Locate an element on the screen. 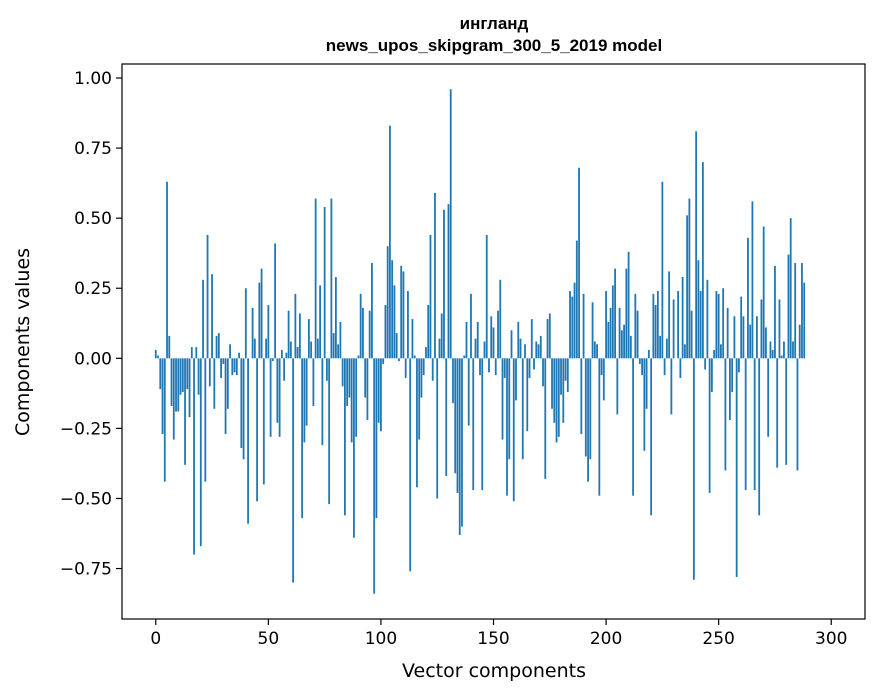 The width and height of the screenshot is (880, 696). x-tick-label: 100 is located at coordinates (381, 639).